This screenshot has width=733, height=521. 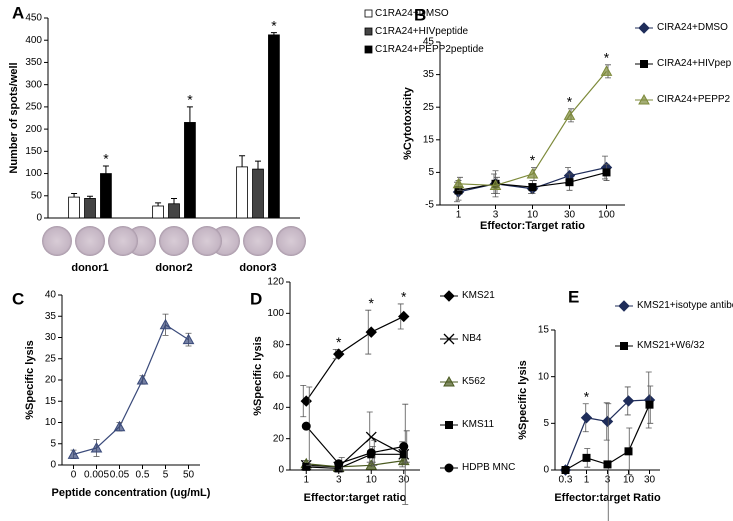 What do you see at coordinates (51, 316) in the screenshot?
I see `y-tick-label: 35` at bounding box center [51, 316].